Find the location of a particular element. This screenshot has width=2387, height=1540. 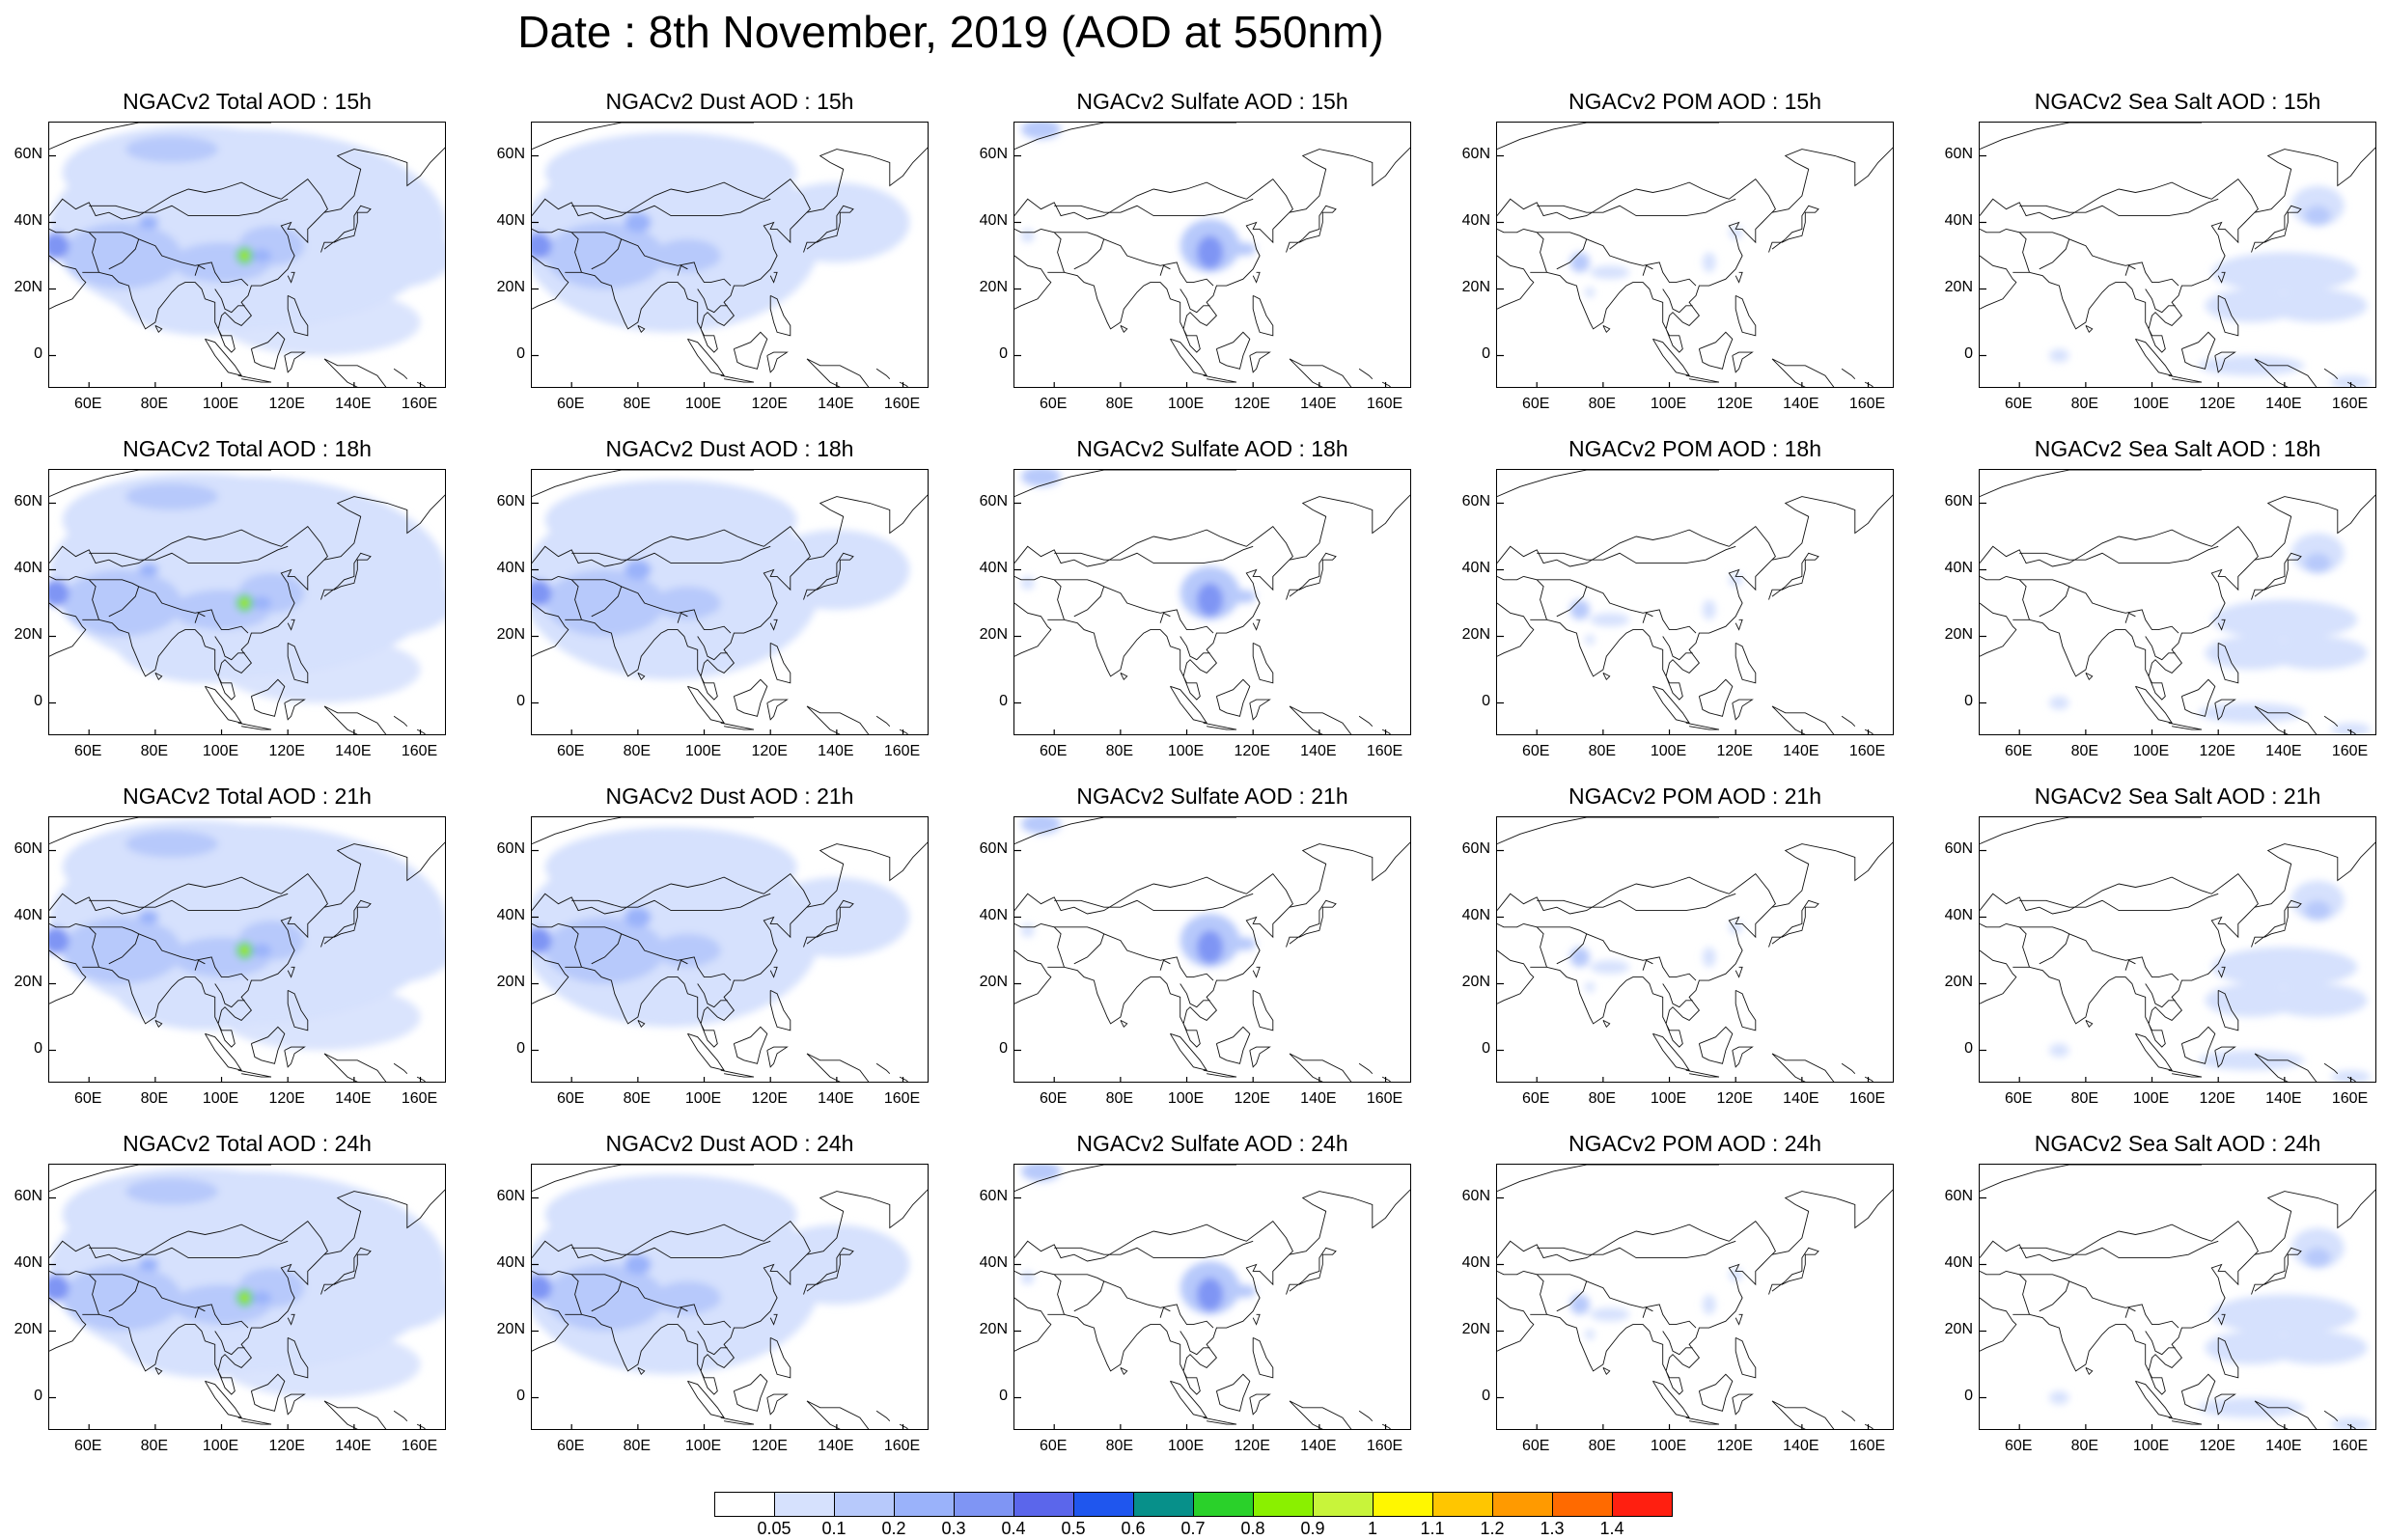

colorbar-swatch is located at coordinates (804, 1504).